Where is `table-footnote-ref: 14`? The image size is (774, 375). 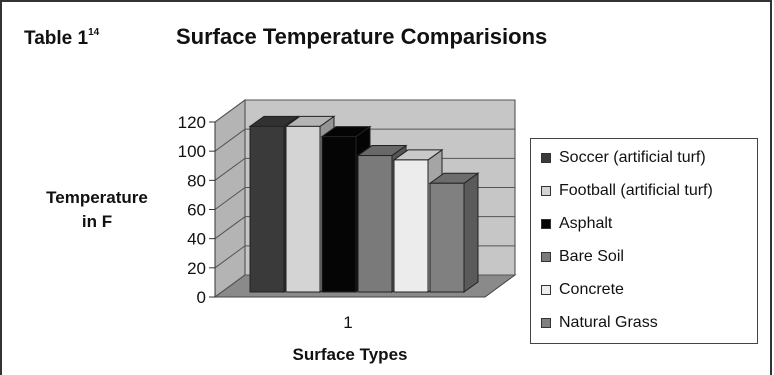 table-footnote-ref: 14 is located at coordinates (94, 32).